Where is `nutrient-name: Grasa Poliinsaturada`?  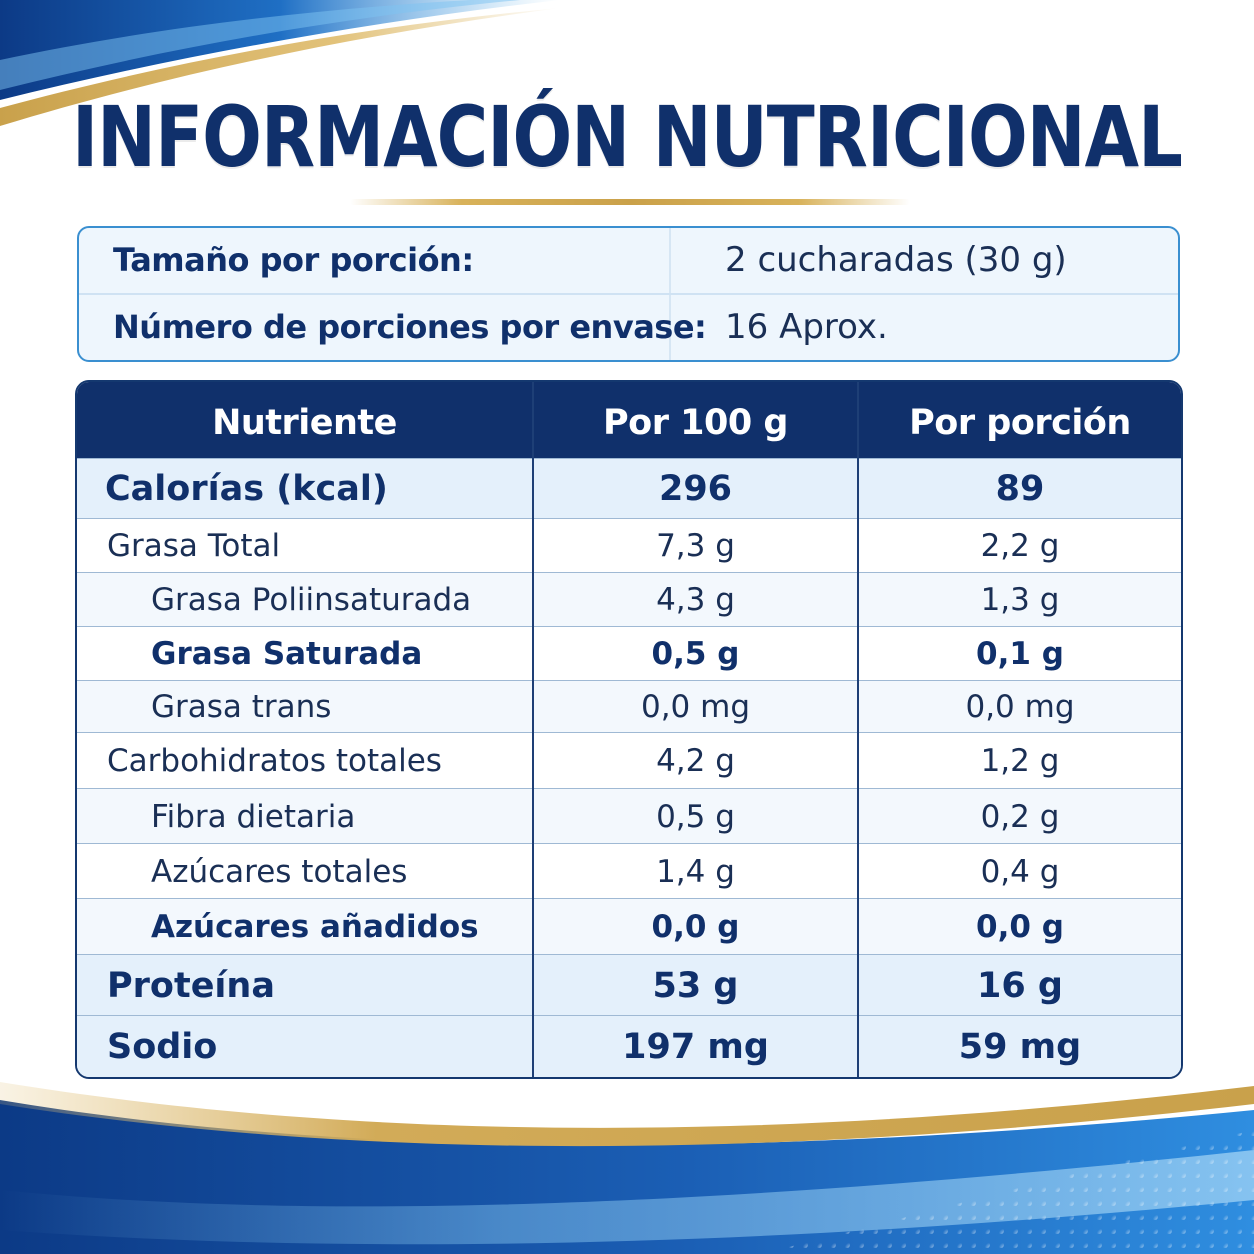
nutrient-name: Grasa Poliinsaturada is located at coordinates (311, 600).